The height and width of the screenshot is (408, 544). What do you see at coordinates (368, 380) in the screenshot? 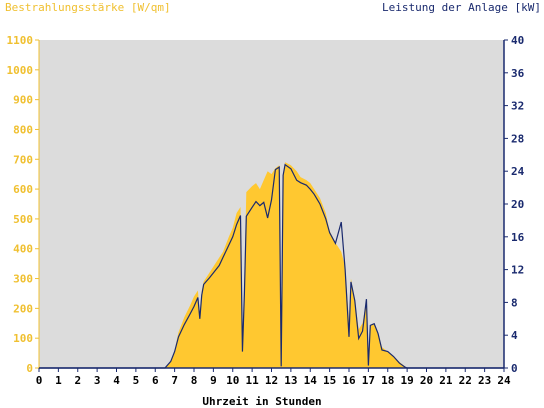
I see `x-tick-label: 17` at bounding box center [368, 380].